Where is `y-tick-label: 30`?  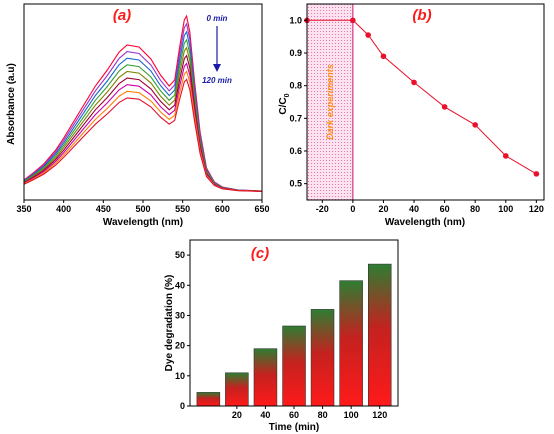 y-tick-label: 30 is located at coordinates (180, 315).